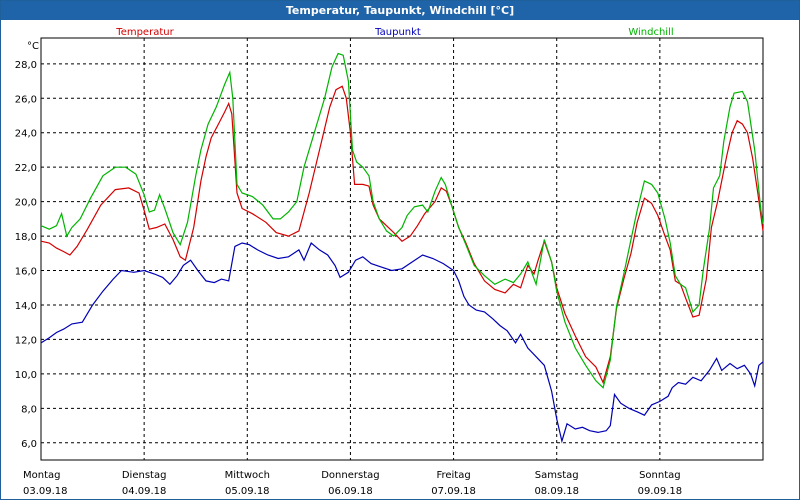 This screenshot has height=500, width=800. I want to click on y-tick-label: 14,0, so click(26, 306).